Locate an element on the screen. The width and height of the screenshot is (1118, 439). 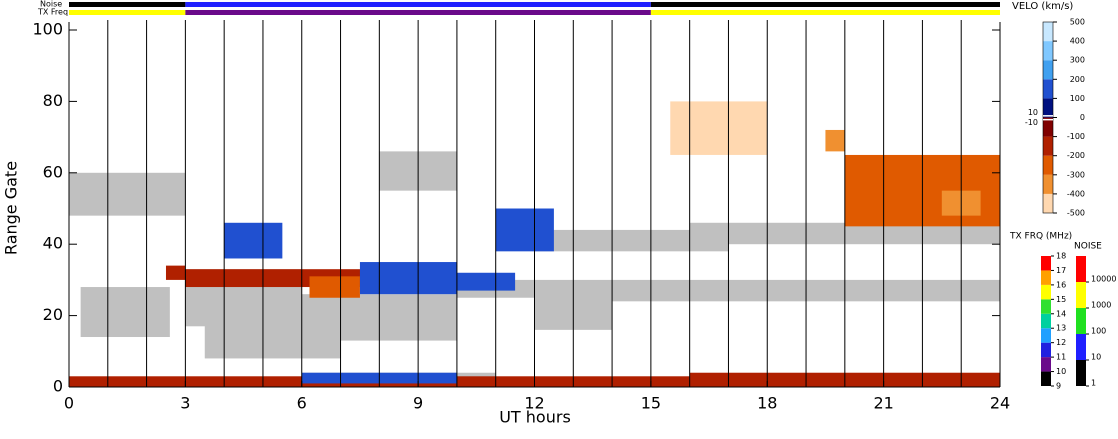
txfreq-tick-label: 9 is located at coordinates (1058, 386).